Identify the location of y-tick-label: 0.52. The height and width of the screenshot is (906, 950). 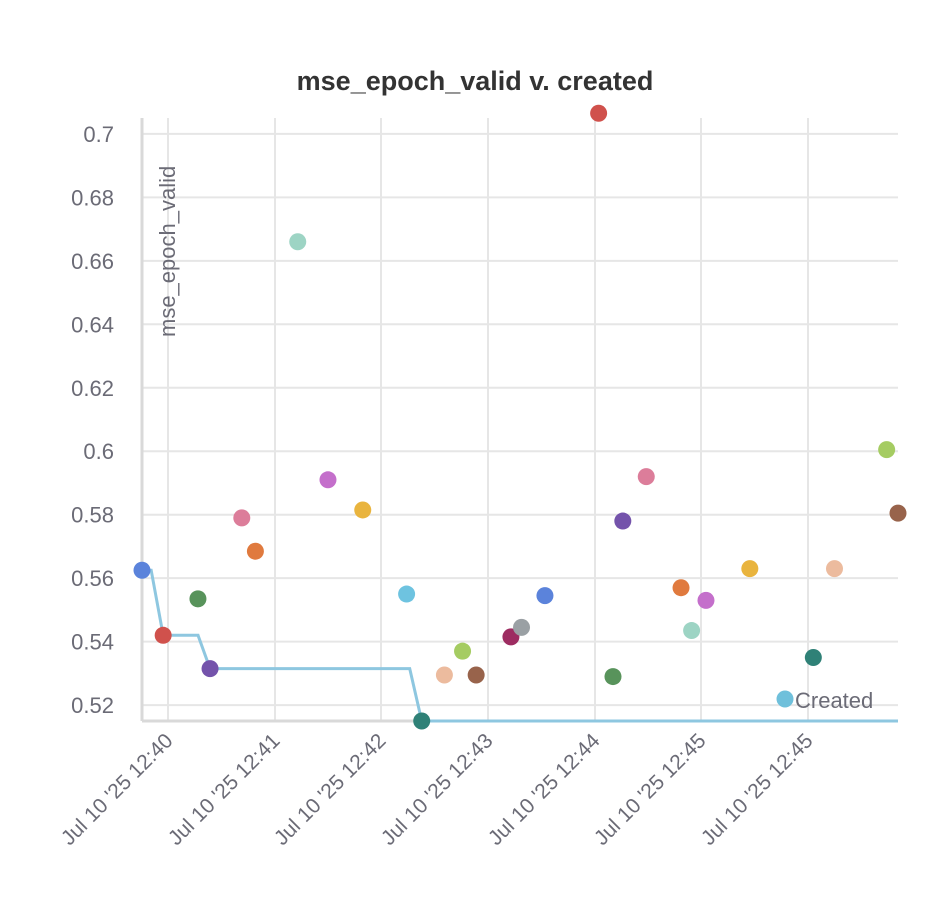
(92, 705).